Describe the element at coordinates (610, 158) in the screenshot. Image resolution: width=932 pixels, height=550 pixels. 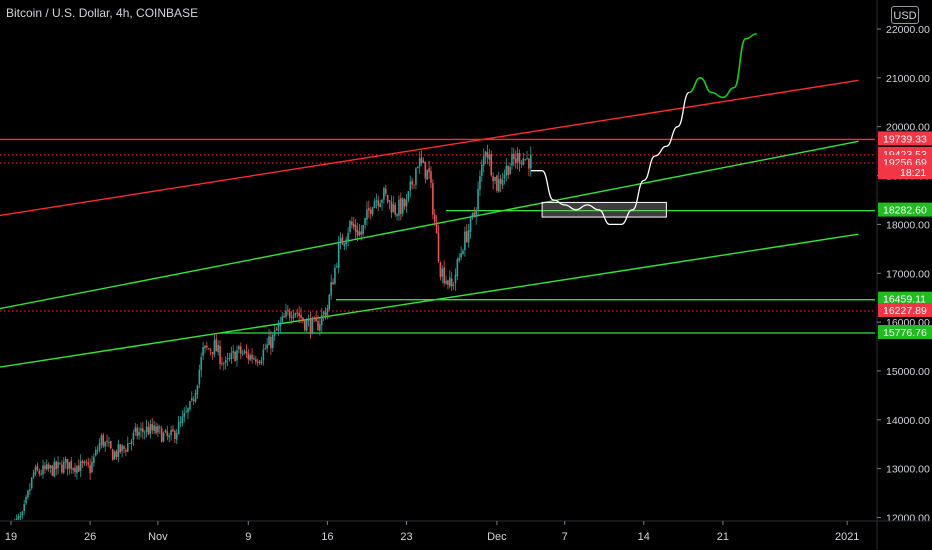
I see `projection-path-white` at that location.